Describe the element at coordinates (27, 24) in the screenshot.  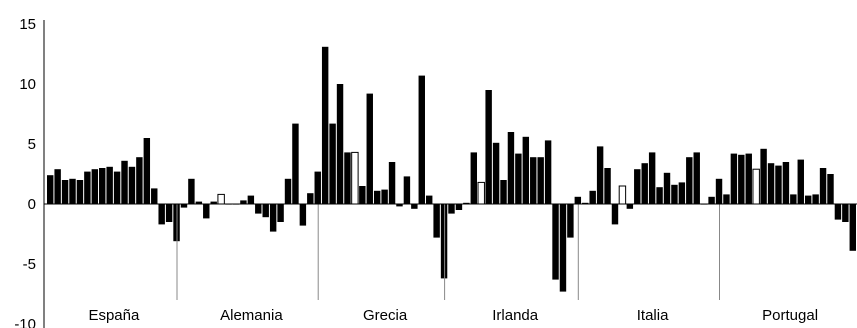
I see `y-tick-label: 15` at that location.